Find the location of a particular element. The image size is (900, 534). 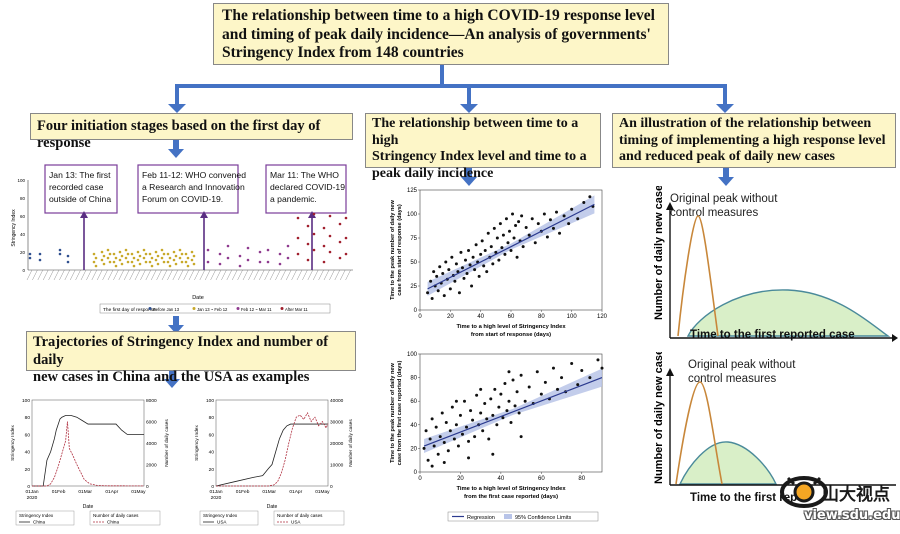

traj-legend-2-title: Number of daily cases is located at coordinates (300, 515).